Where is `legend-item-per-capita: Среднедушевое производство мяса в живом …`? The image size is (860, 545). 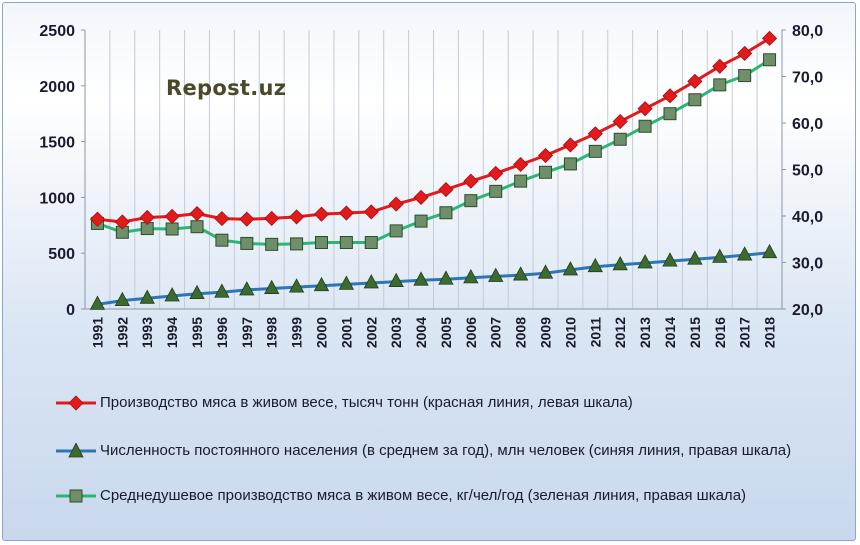 legend-item-per-capita: Среднедушевое производство мяса в живом … is located at coordinates (451, 506).